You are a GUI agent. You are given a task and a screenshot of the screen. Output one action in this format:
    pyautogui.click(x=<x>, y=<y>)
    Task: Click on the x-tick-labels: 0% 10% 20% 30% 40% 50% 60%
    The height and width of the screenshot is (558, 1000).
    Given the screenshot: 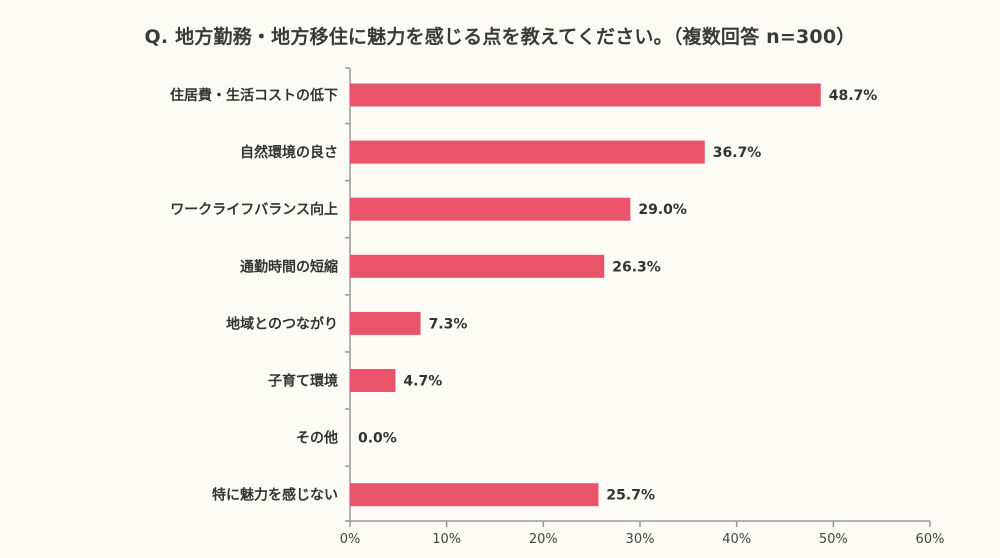 What is the action you would take?
    pyautogui.click(x=642, y=539)
    